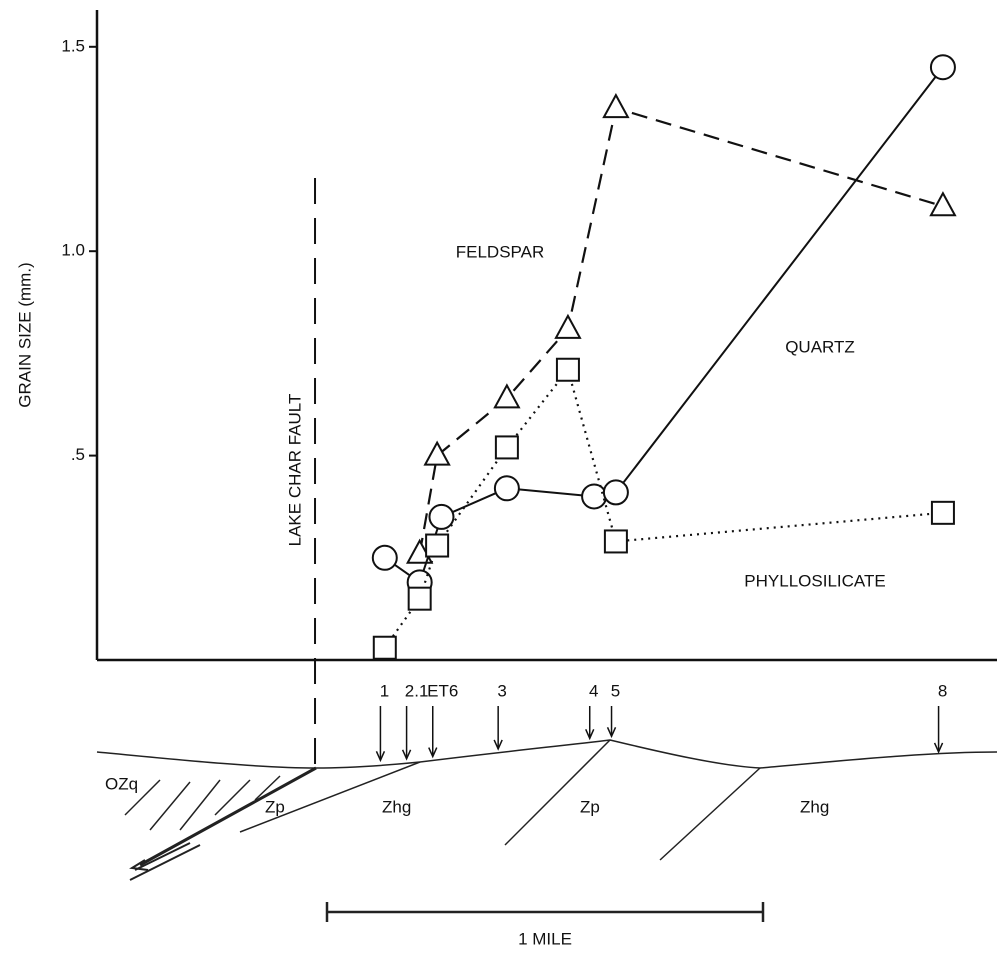 Image resolution: width=997 pixels, height=959 pixels. What do you see at coordinates (442, 690) in the screenshot?
I see `station-label: ET6` at bounding box center [442, 690].